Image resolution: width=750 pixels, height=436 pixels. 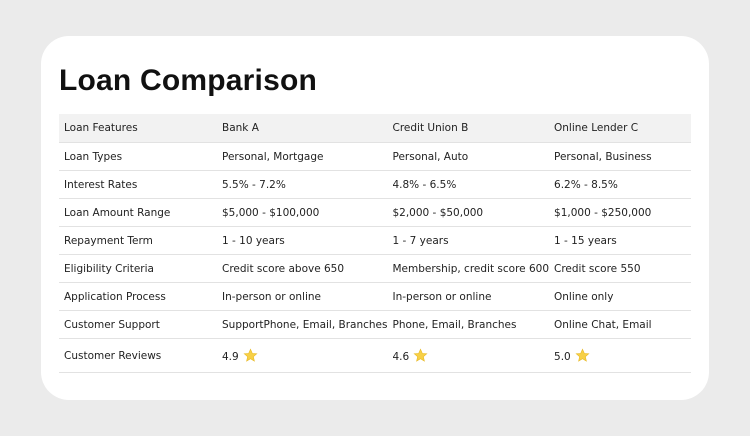 What do you see at coordinates (585, 240) in the screenshot?
I see `cell-text: 1 - 15 years` at bounding box center [585, 240].